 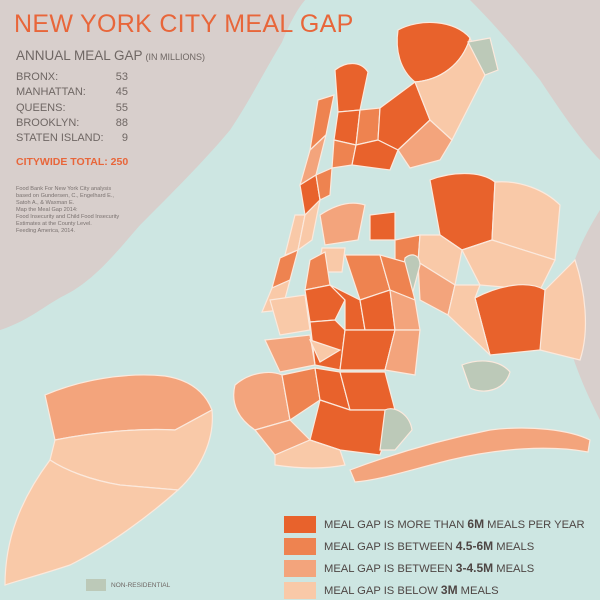 I want to click on legend-item: MEAL GAP IS BETWEEN 4.5-6M MEALS, so click(x=434, y=546).